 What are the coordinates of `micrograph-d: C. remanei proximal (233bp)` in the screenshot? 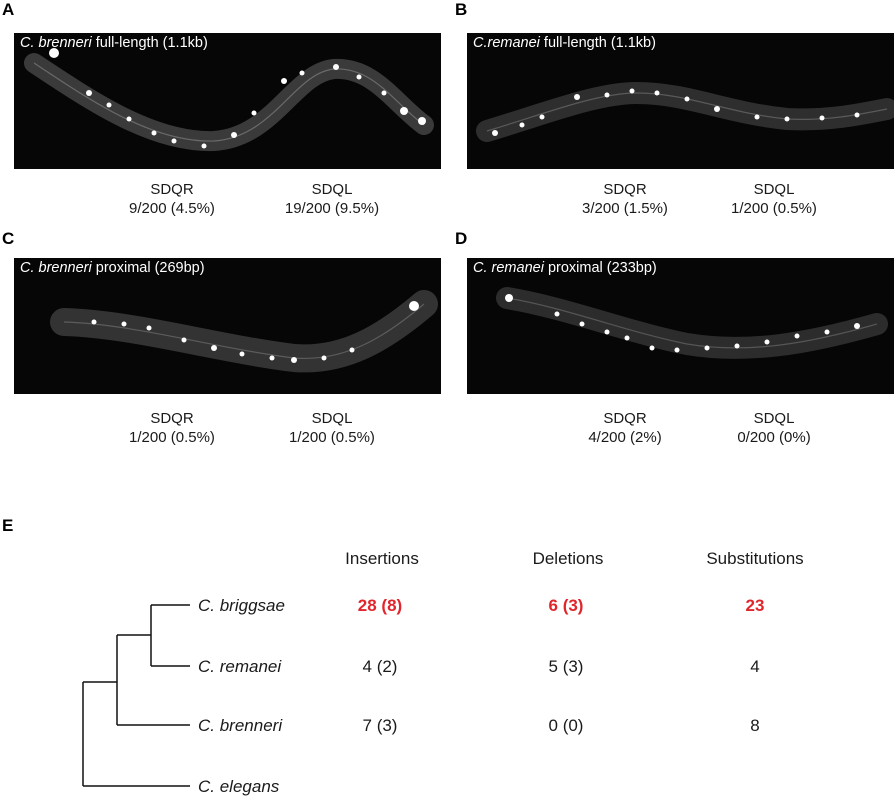 It's located at (680, 326).